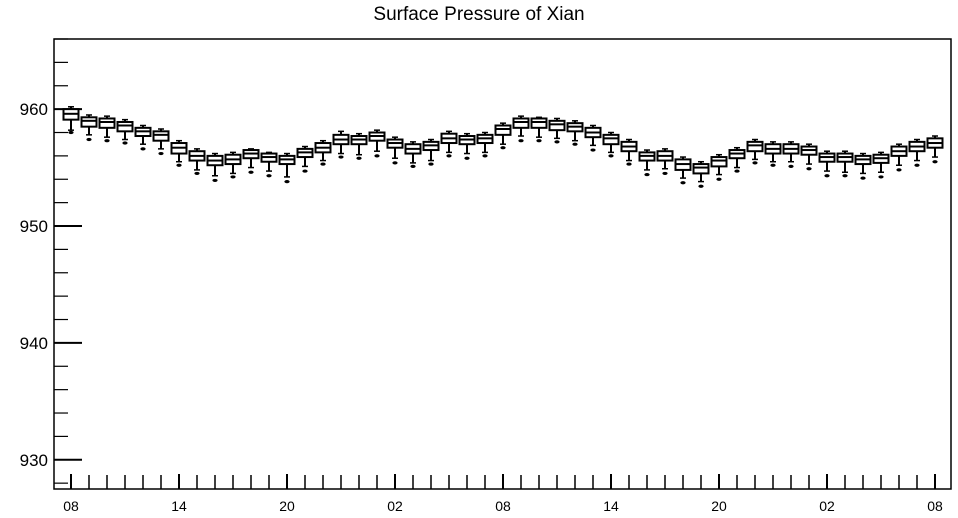 The height and width of the screenshot is (518, 958). What do you see at coordinates (34, 109) in the screenshot?
I see `y-tick-label: 960` at bounding box center [34, 109].